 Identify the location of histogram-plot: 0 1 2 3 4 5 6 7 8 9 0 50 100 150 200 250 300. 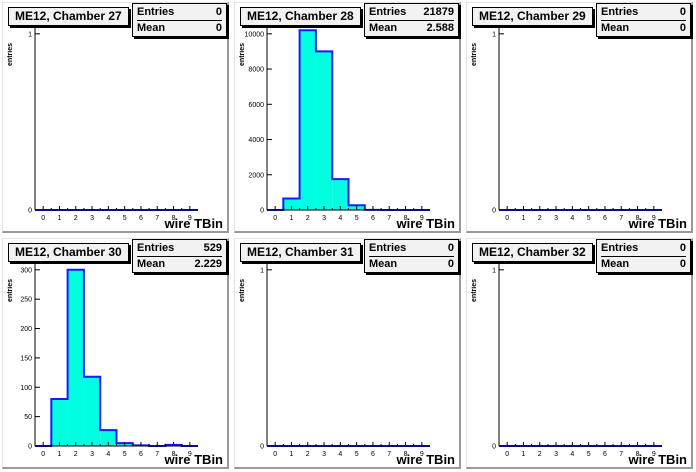
(109, 357).